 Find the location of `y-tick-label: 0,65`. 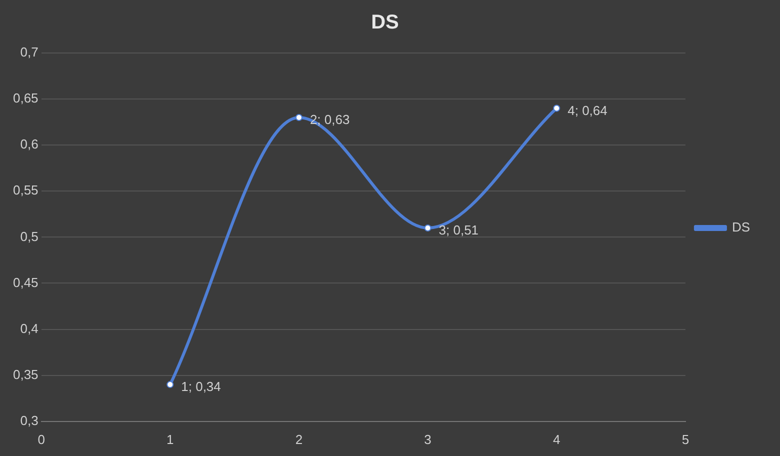

y-tick-label: 0,65 is located at coordinates (25, 98).